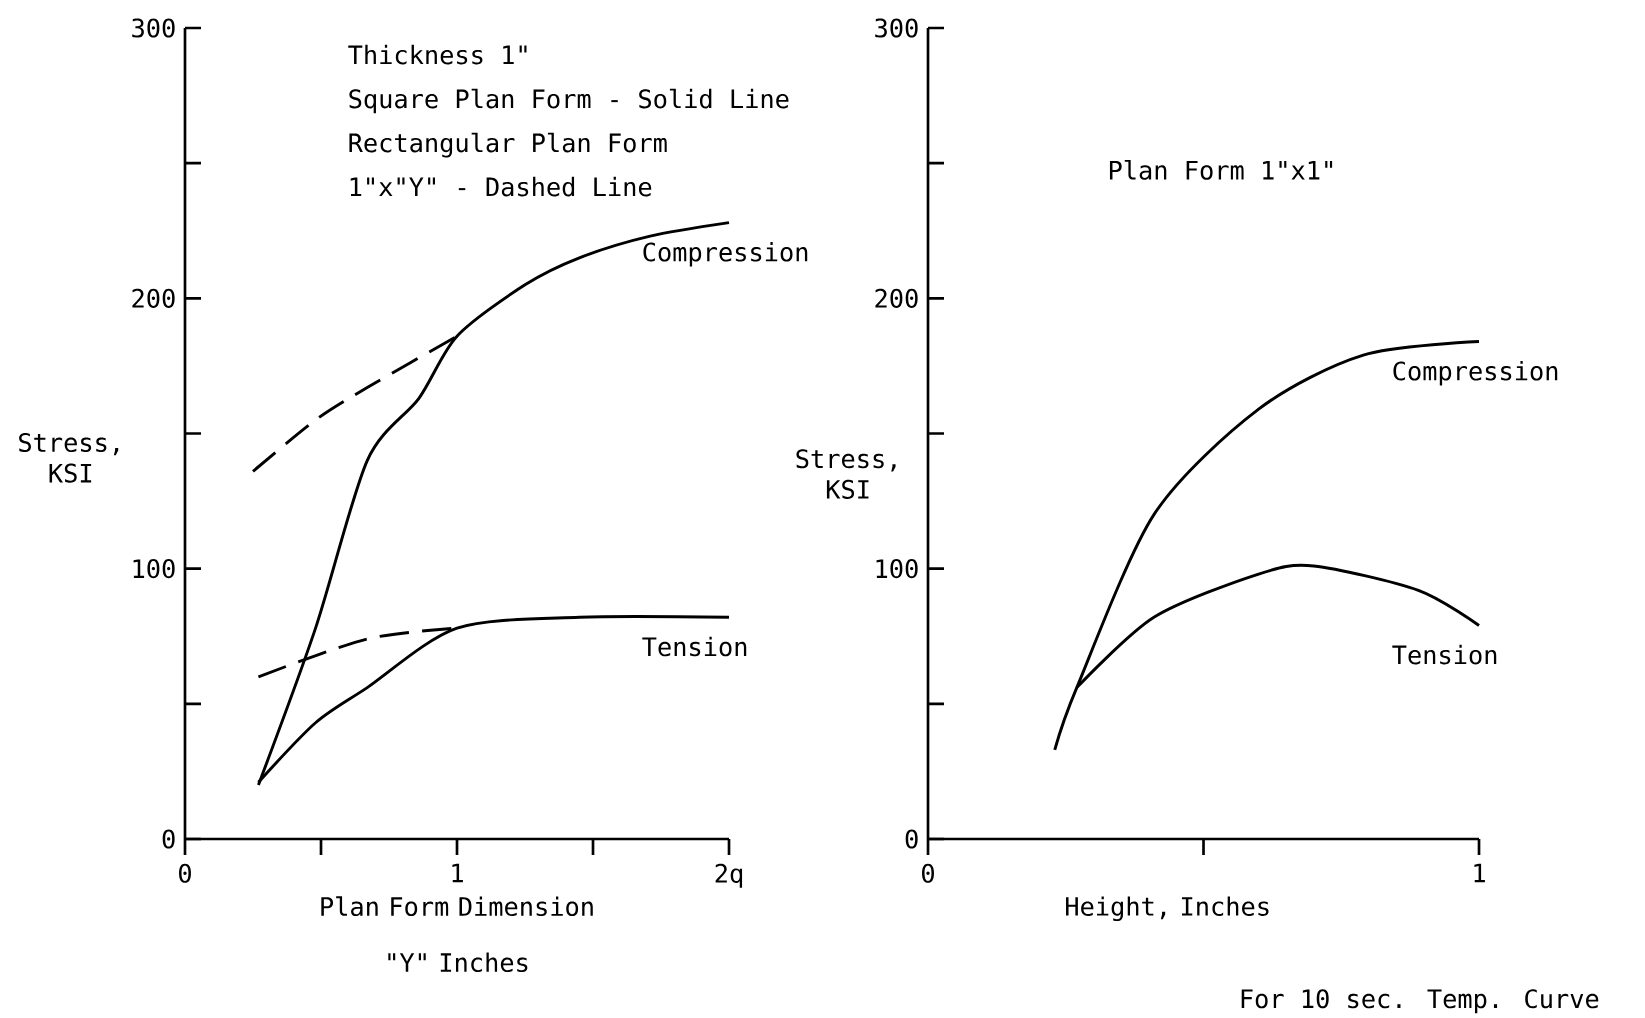  Describe the element at coordinates (457, 934) in the screenshot. I see `text: Plan Form Dimension "Y" Inches` at that location.